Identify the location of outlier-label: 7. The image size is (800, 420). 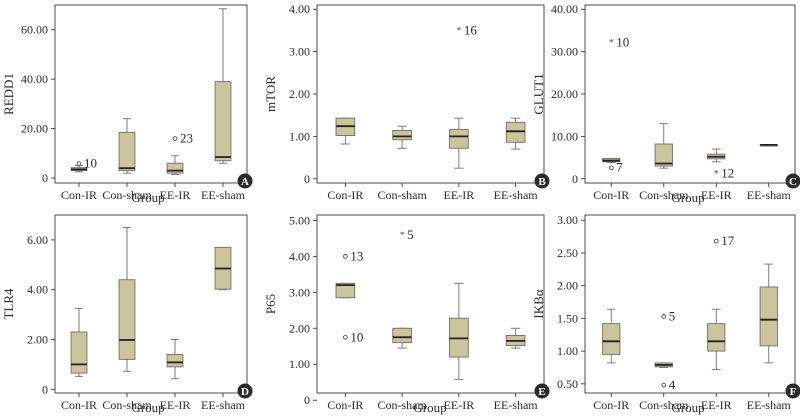
(619, 167).